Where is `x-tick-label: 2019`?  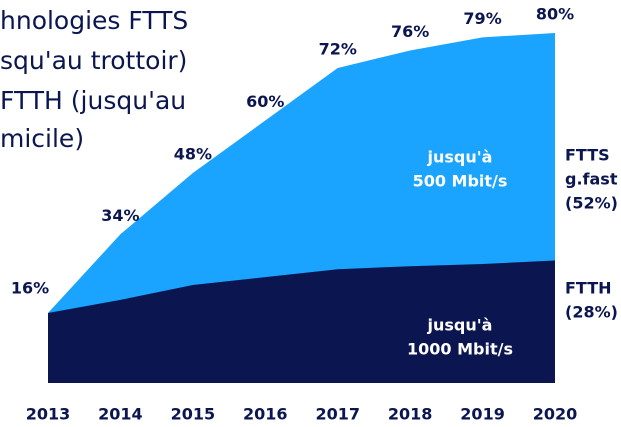
x-tick-label: 2019 is located at coordinates (482, 414).